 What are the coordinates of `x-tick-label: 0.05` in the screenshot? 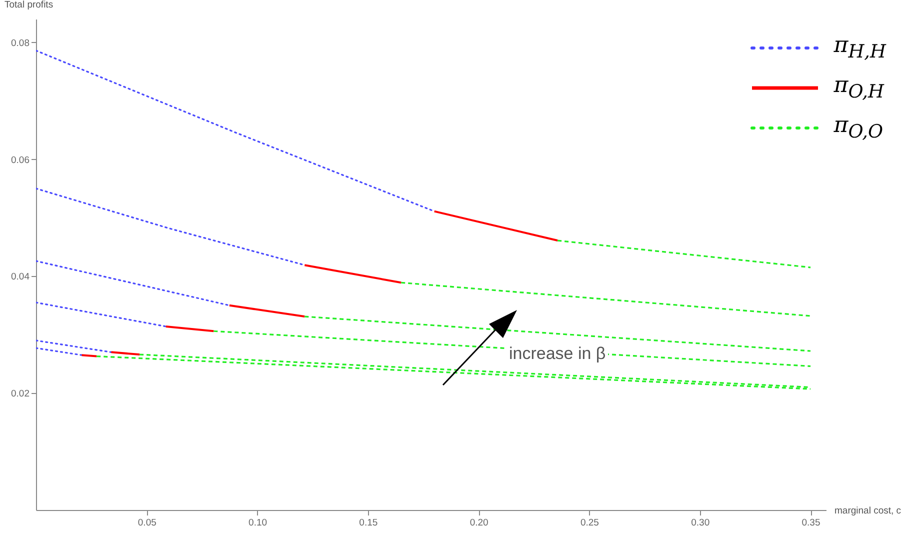 It's located at (147, 523).